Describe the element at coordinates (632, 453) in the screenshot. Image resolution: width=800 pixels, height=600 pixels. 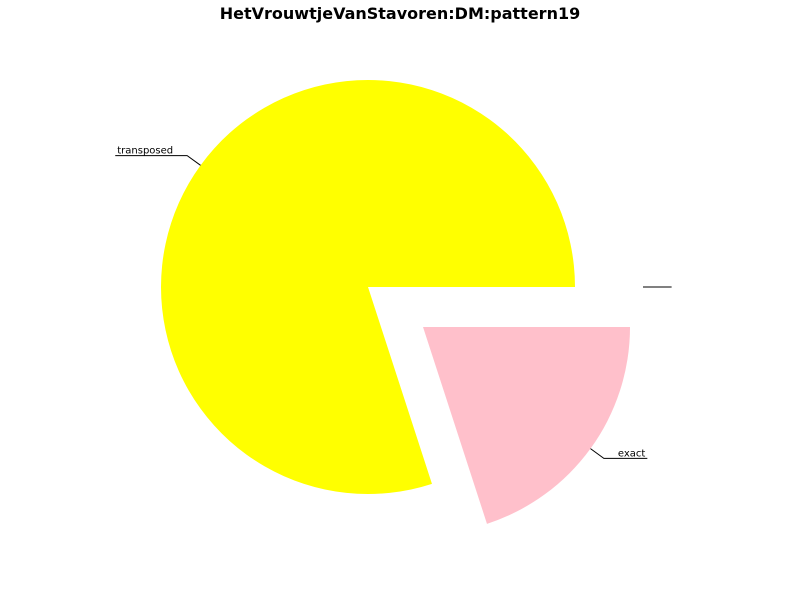
I see `slice-label-exact: exact` at that location.